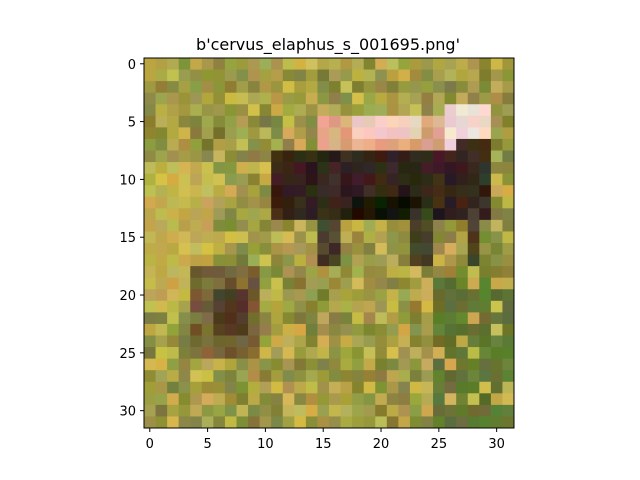 Image resolution: width=640 pixels, height=480 pixels. What do you see at coordinates (323, 444) in the screenshot?
I see `x-tick-label: 15` at bounding box center [323, 444].